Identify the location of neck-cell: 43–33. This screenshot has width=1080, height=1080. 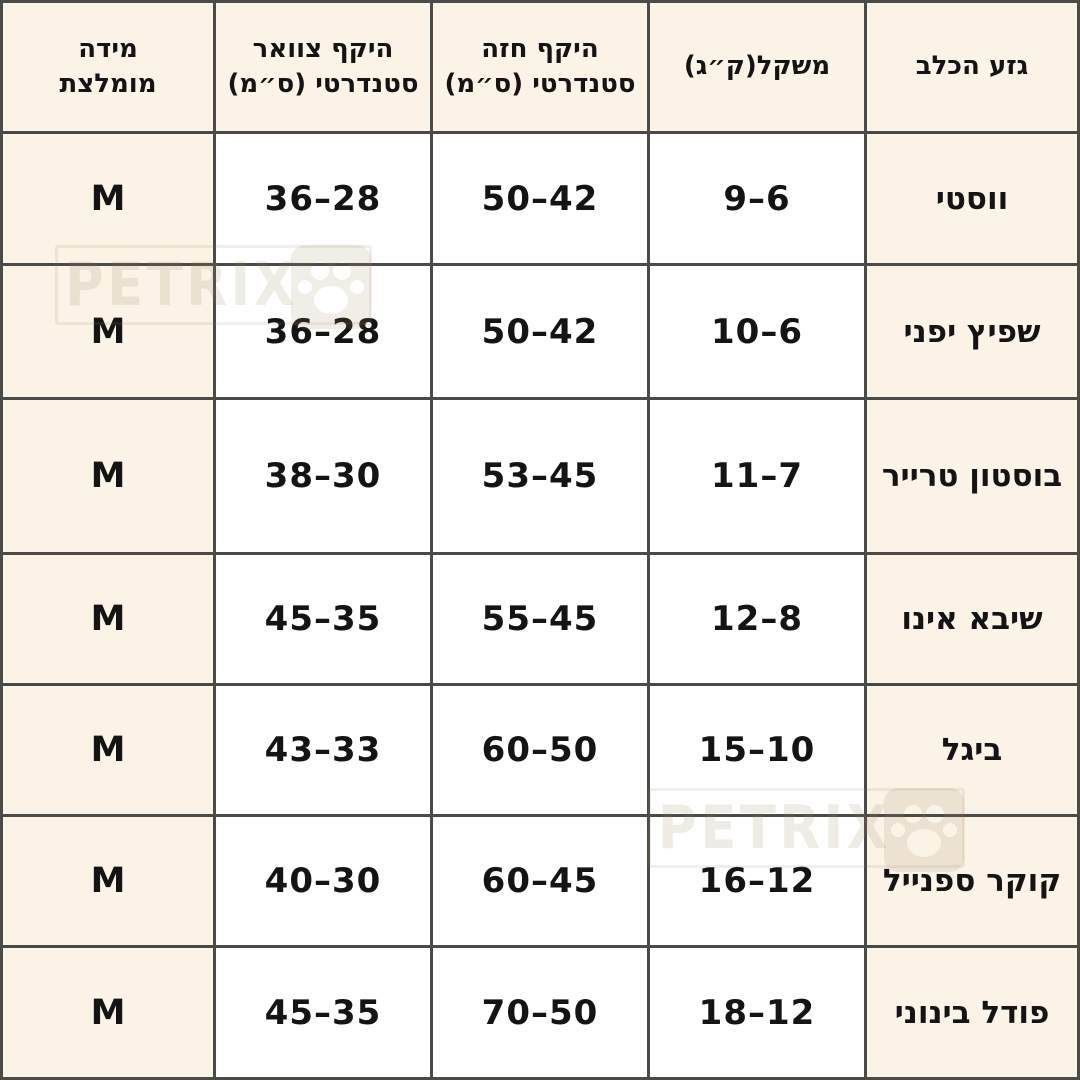
(321, 751).